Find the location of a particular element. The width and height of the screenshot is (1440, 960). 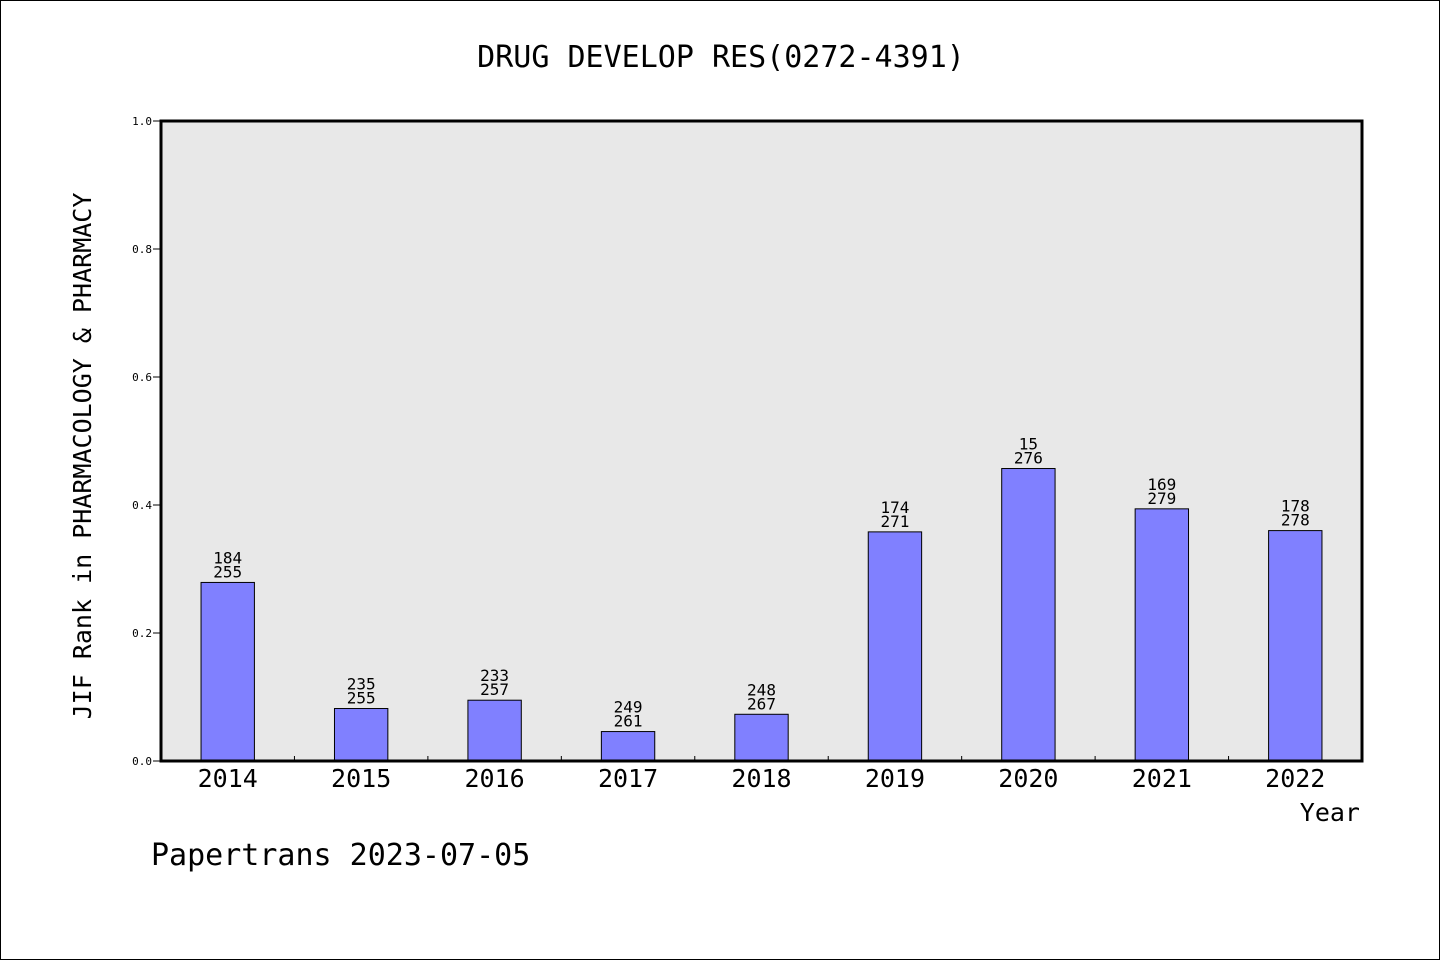

bar-rank-label: 178 is located at coordinates (1295, 506).